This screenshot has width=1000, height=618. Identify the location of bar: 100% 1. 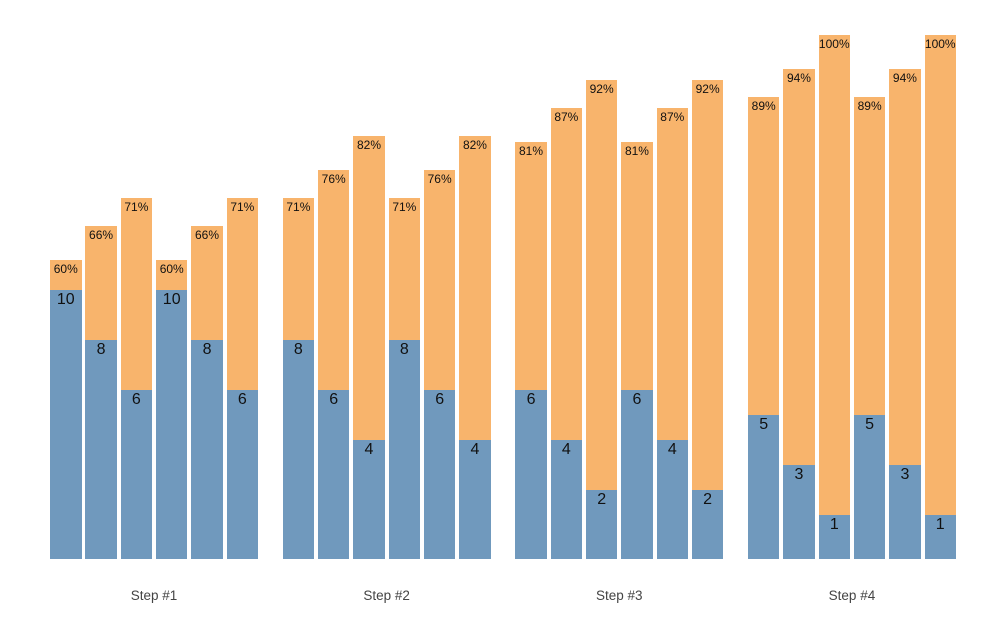
(940, 297).